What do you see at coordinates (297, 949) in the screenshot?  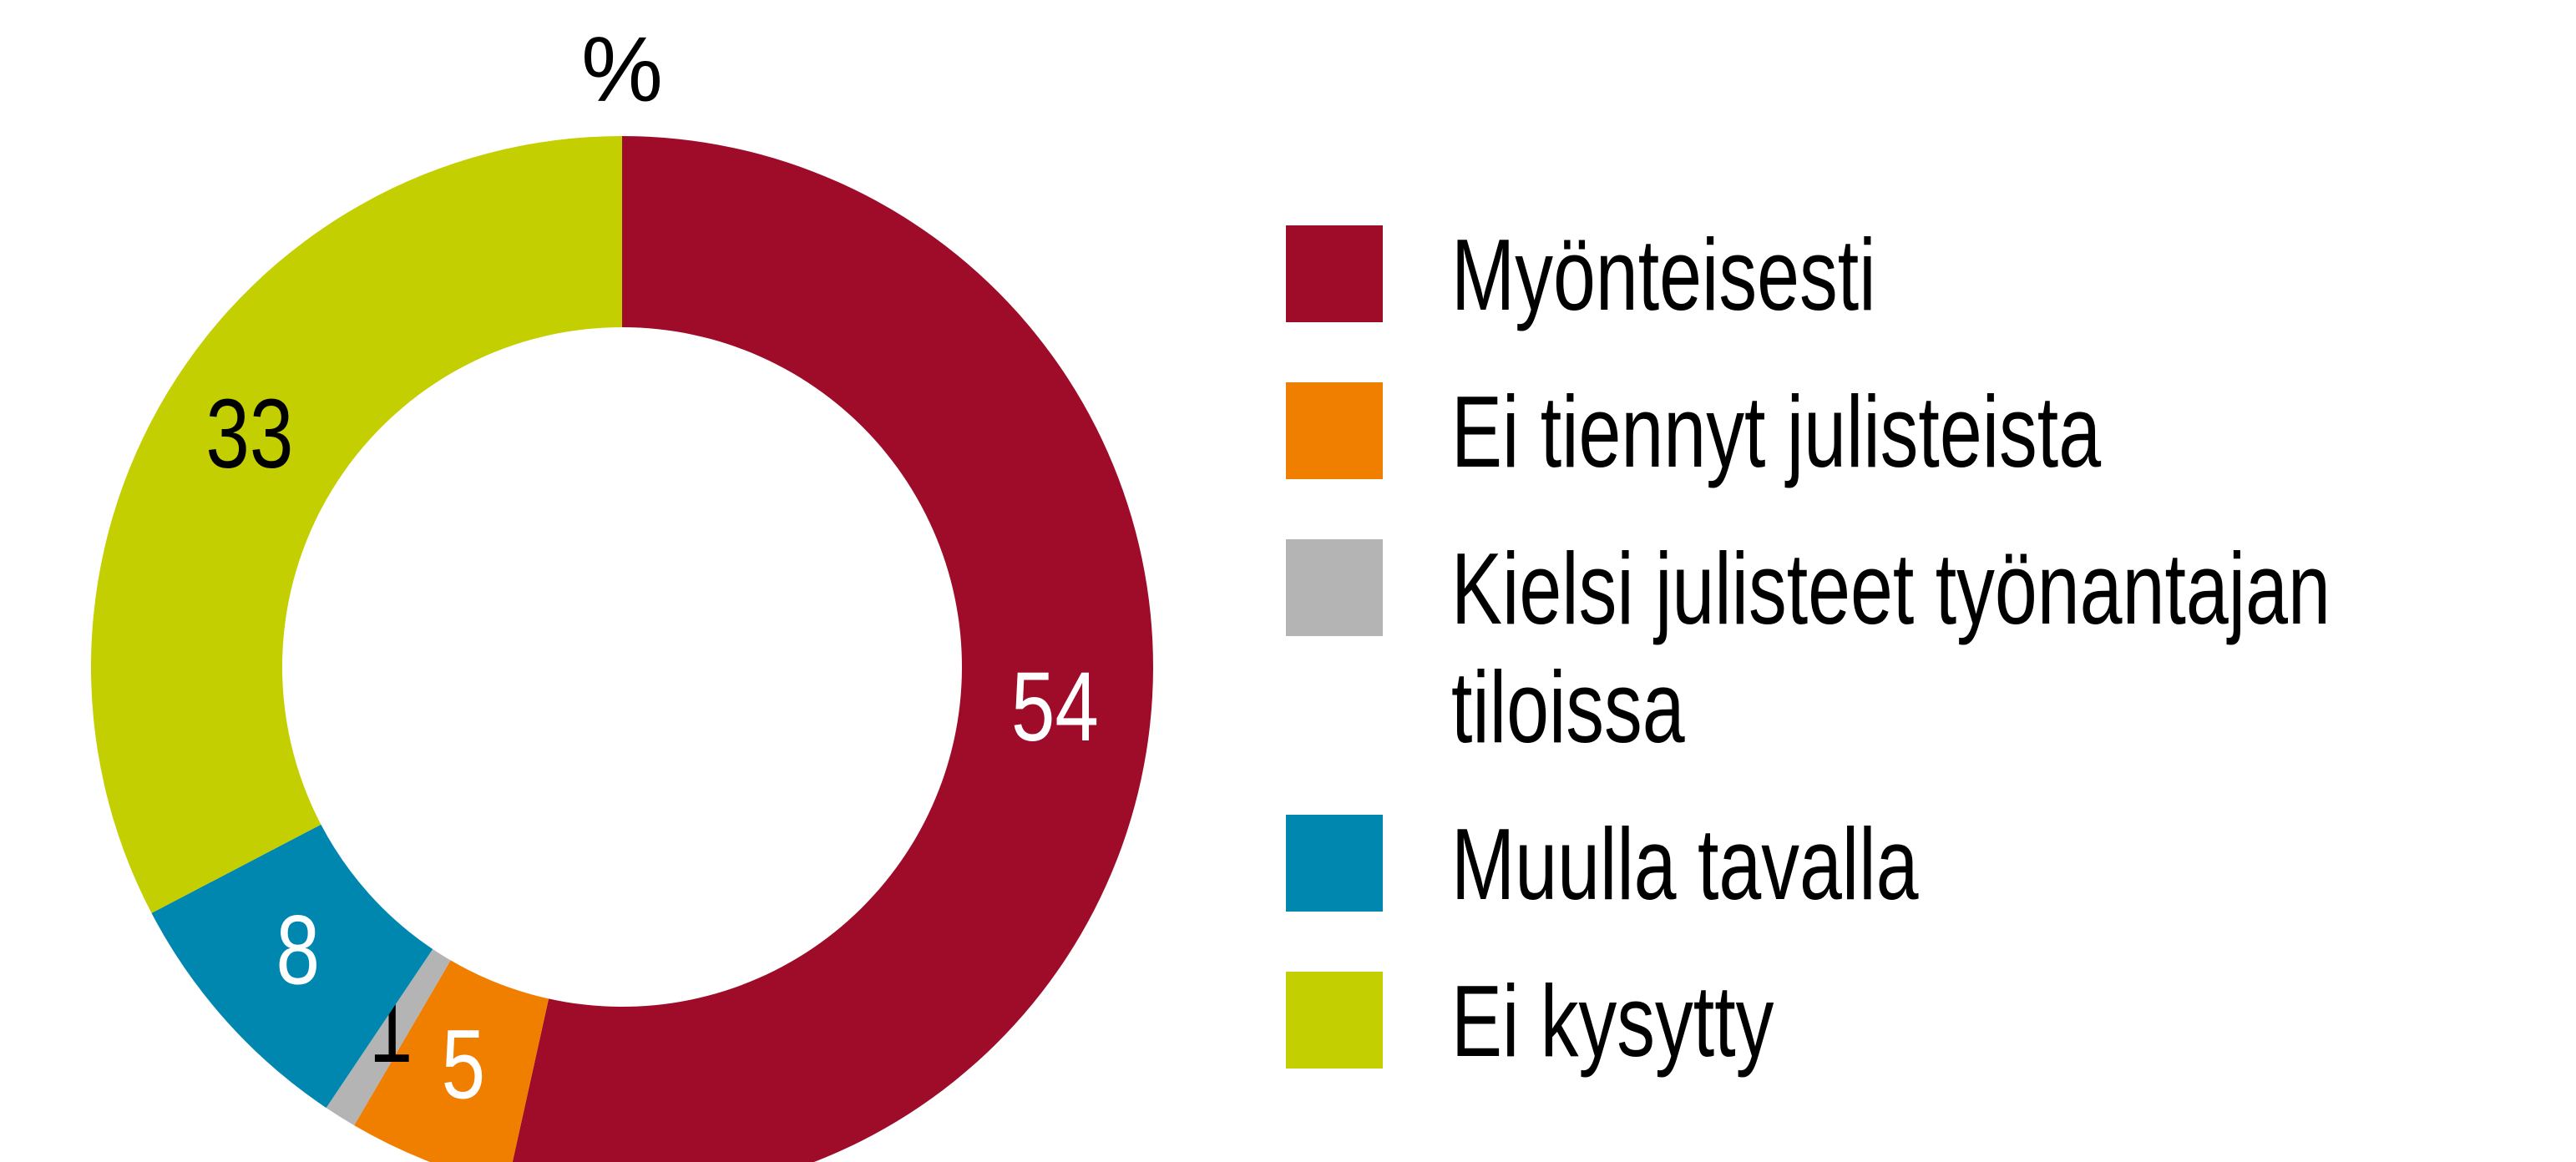 I see `data-label: 8` at bounding box center [297, 949].